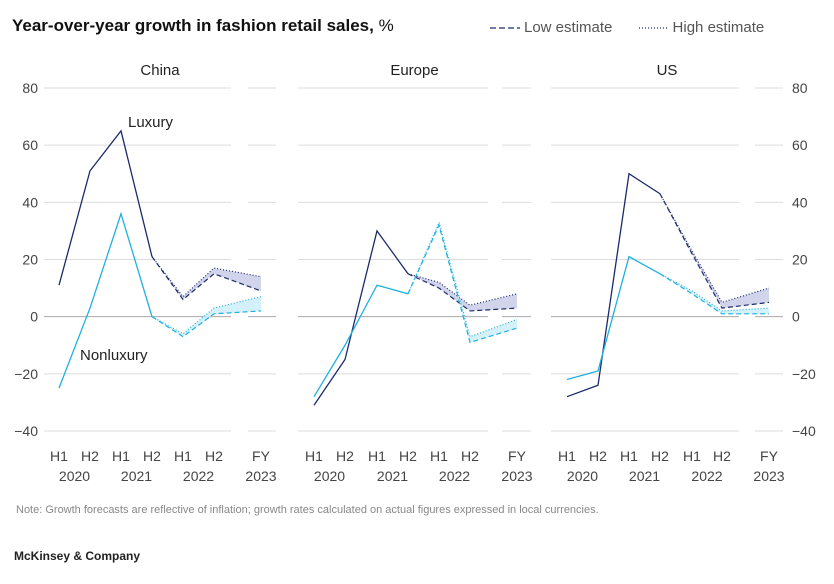  Describe the element at coordinates (718, 27) in the screenshot. I see `legend-high-label: High estimate` at that location.